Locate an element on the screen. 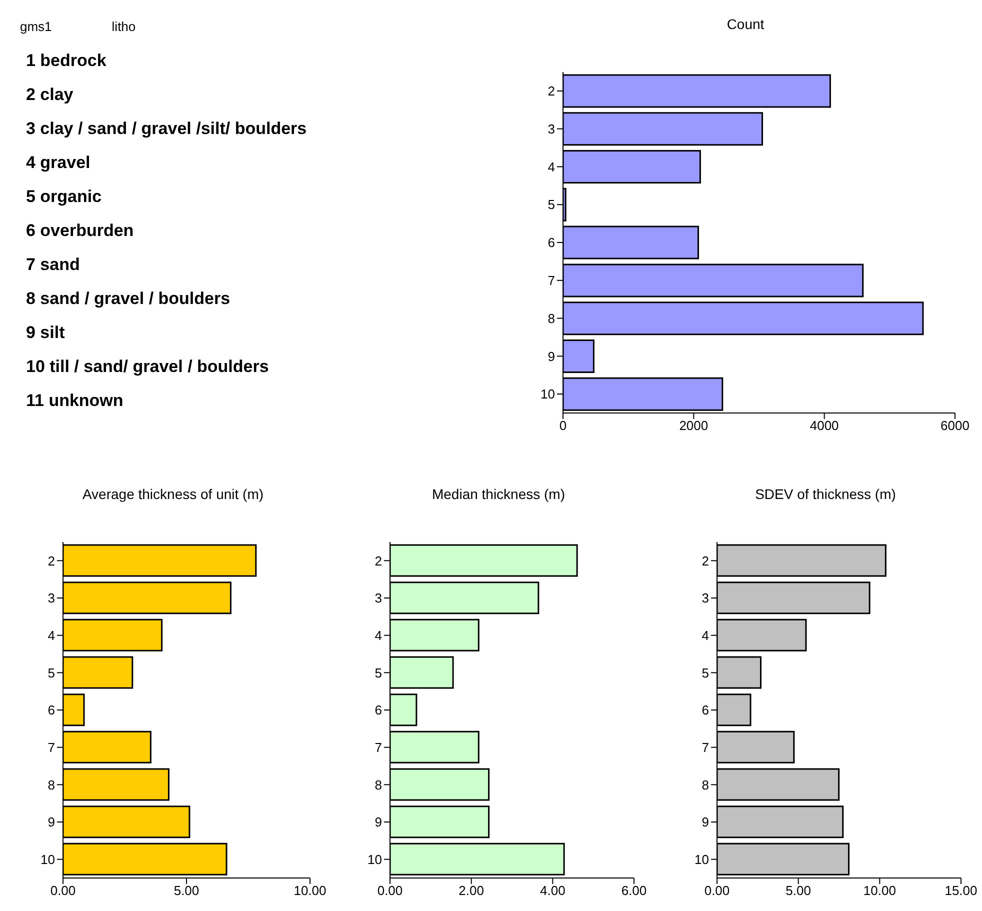 The image size is (982, 911). text: 5 organic is located at coordinates (64, 197).